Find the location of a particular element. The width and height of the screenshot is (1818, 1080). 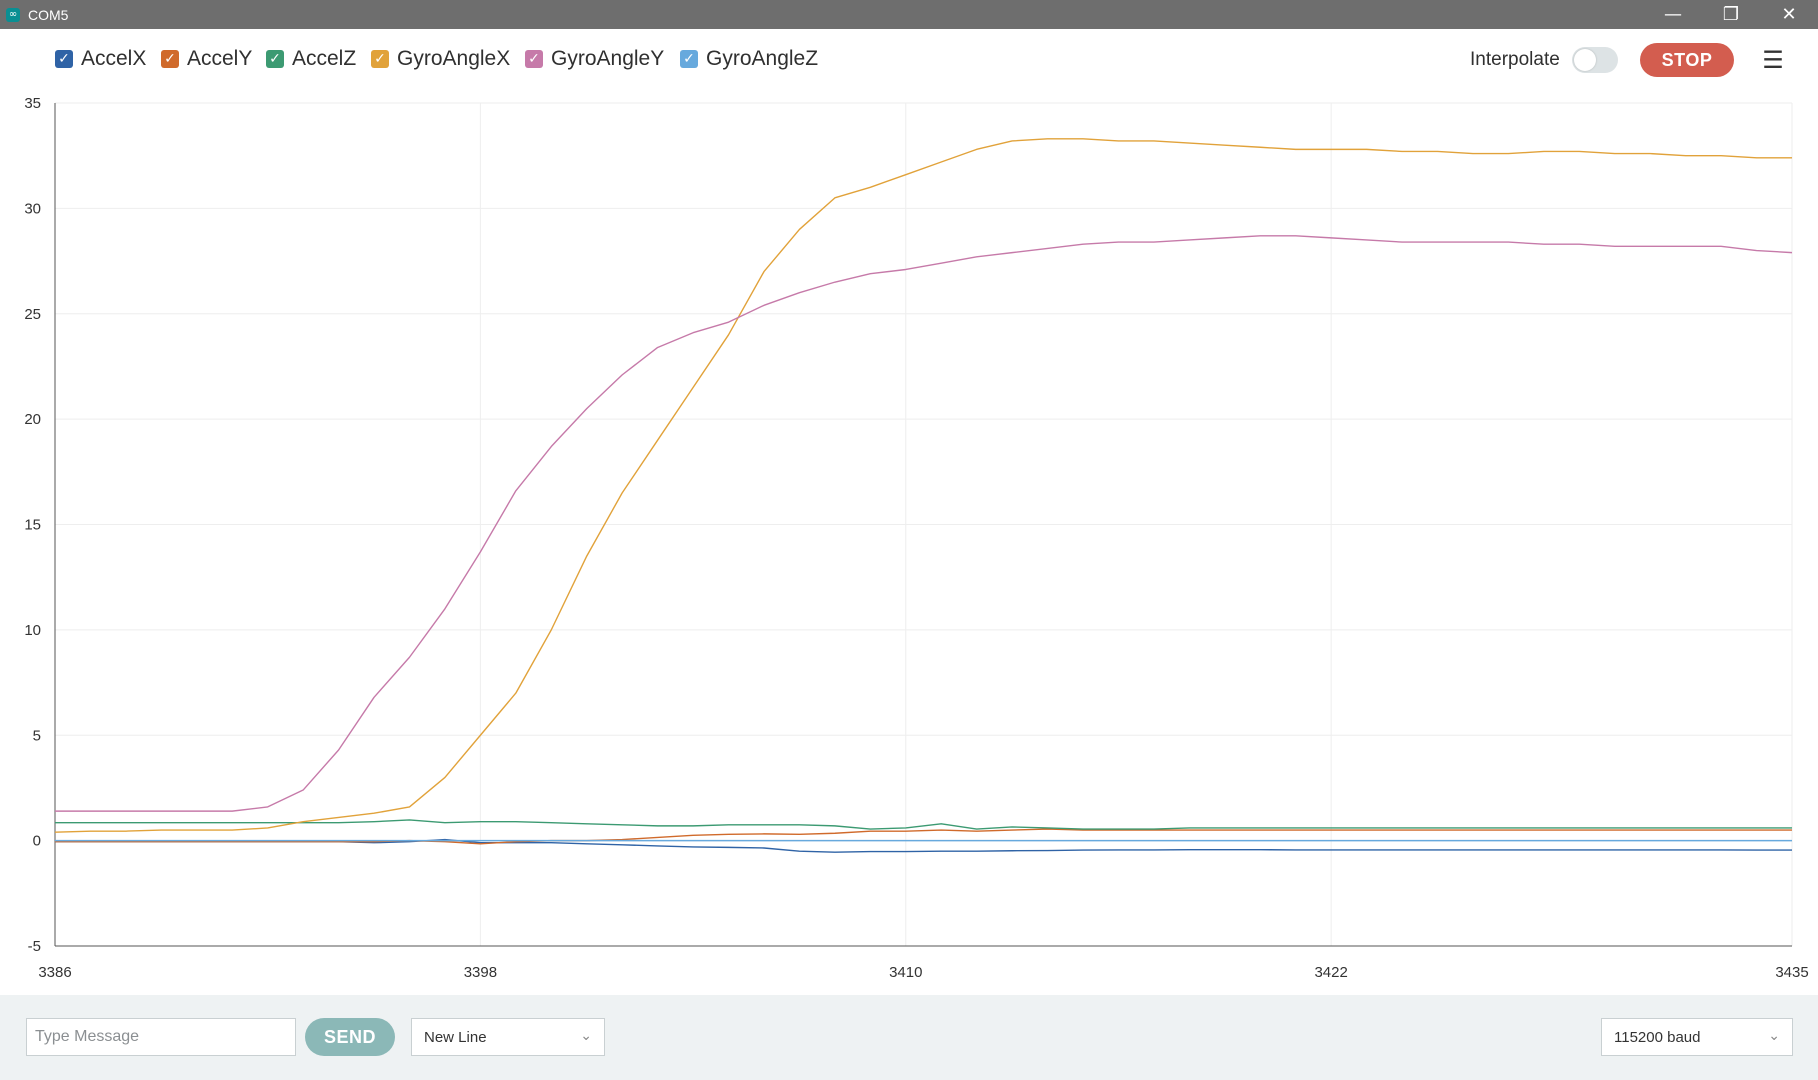

y-tick-label: -5 is located at coordinates (34, 946).